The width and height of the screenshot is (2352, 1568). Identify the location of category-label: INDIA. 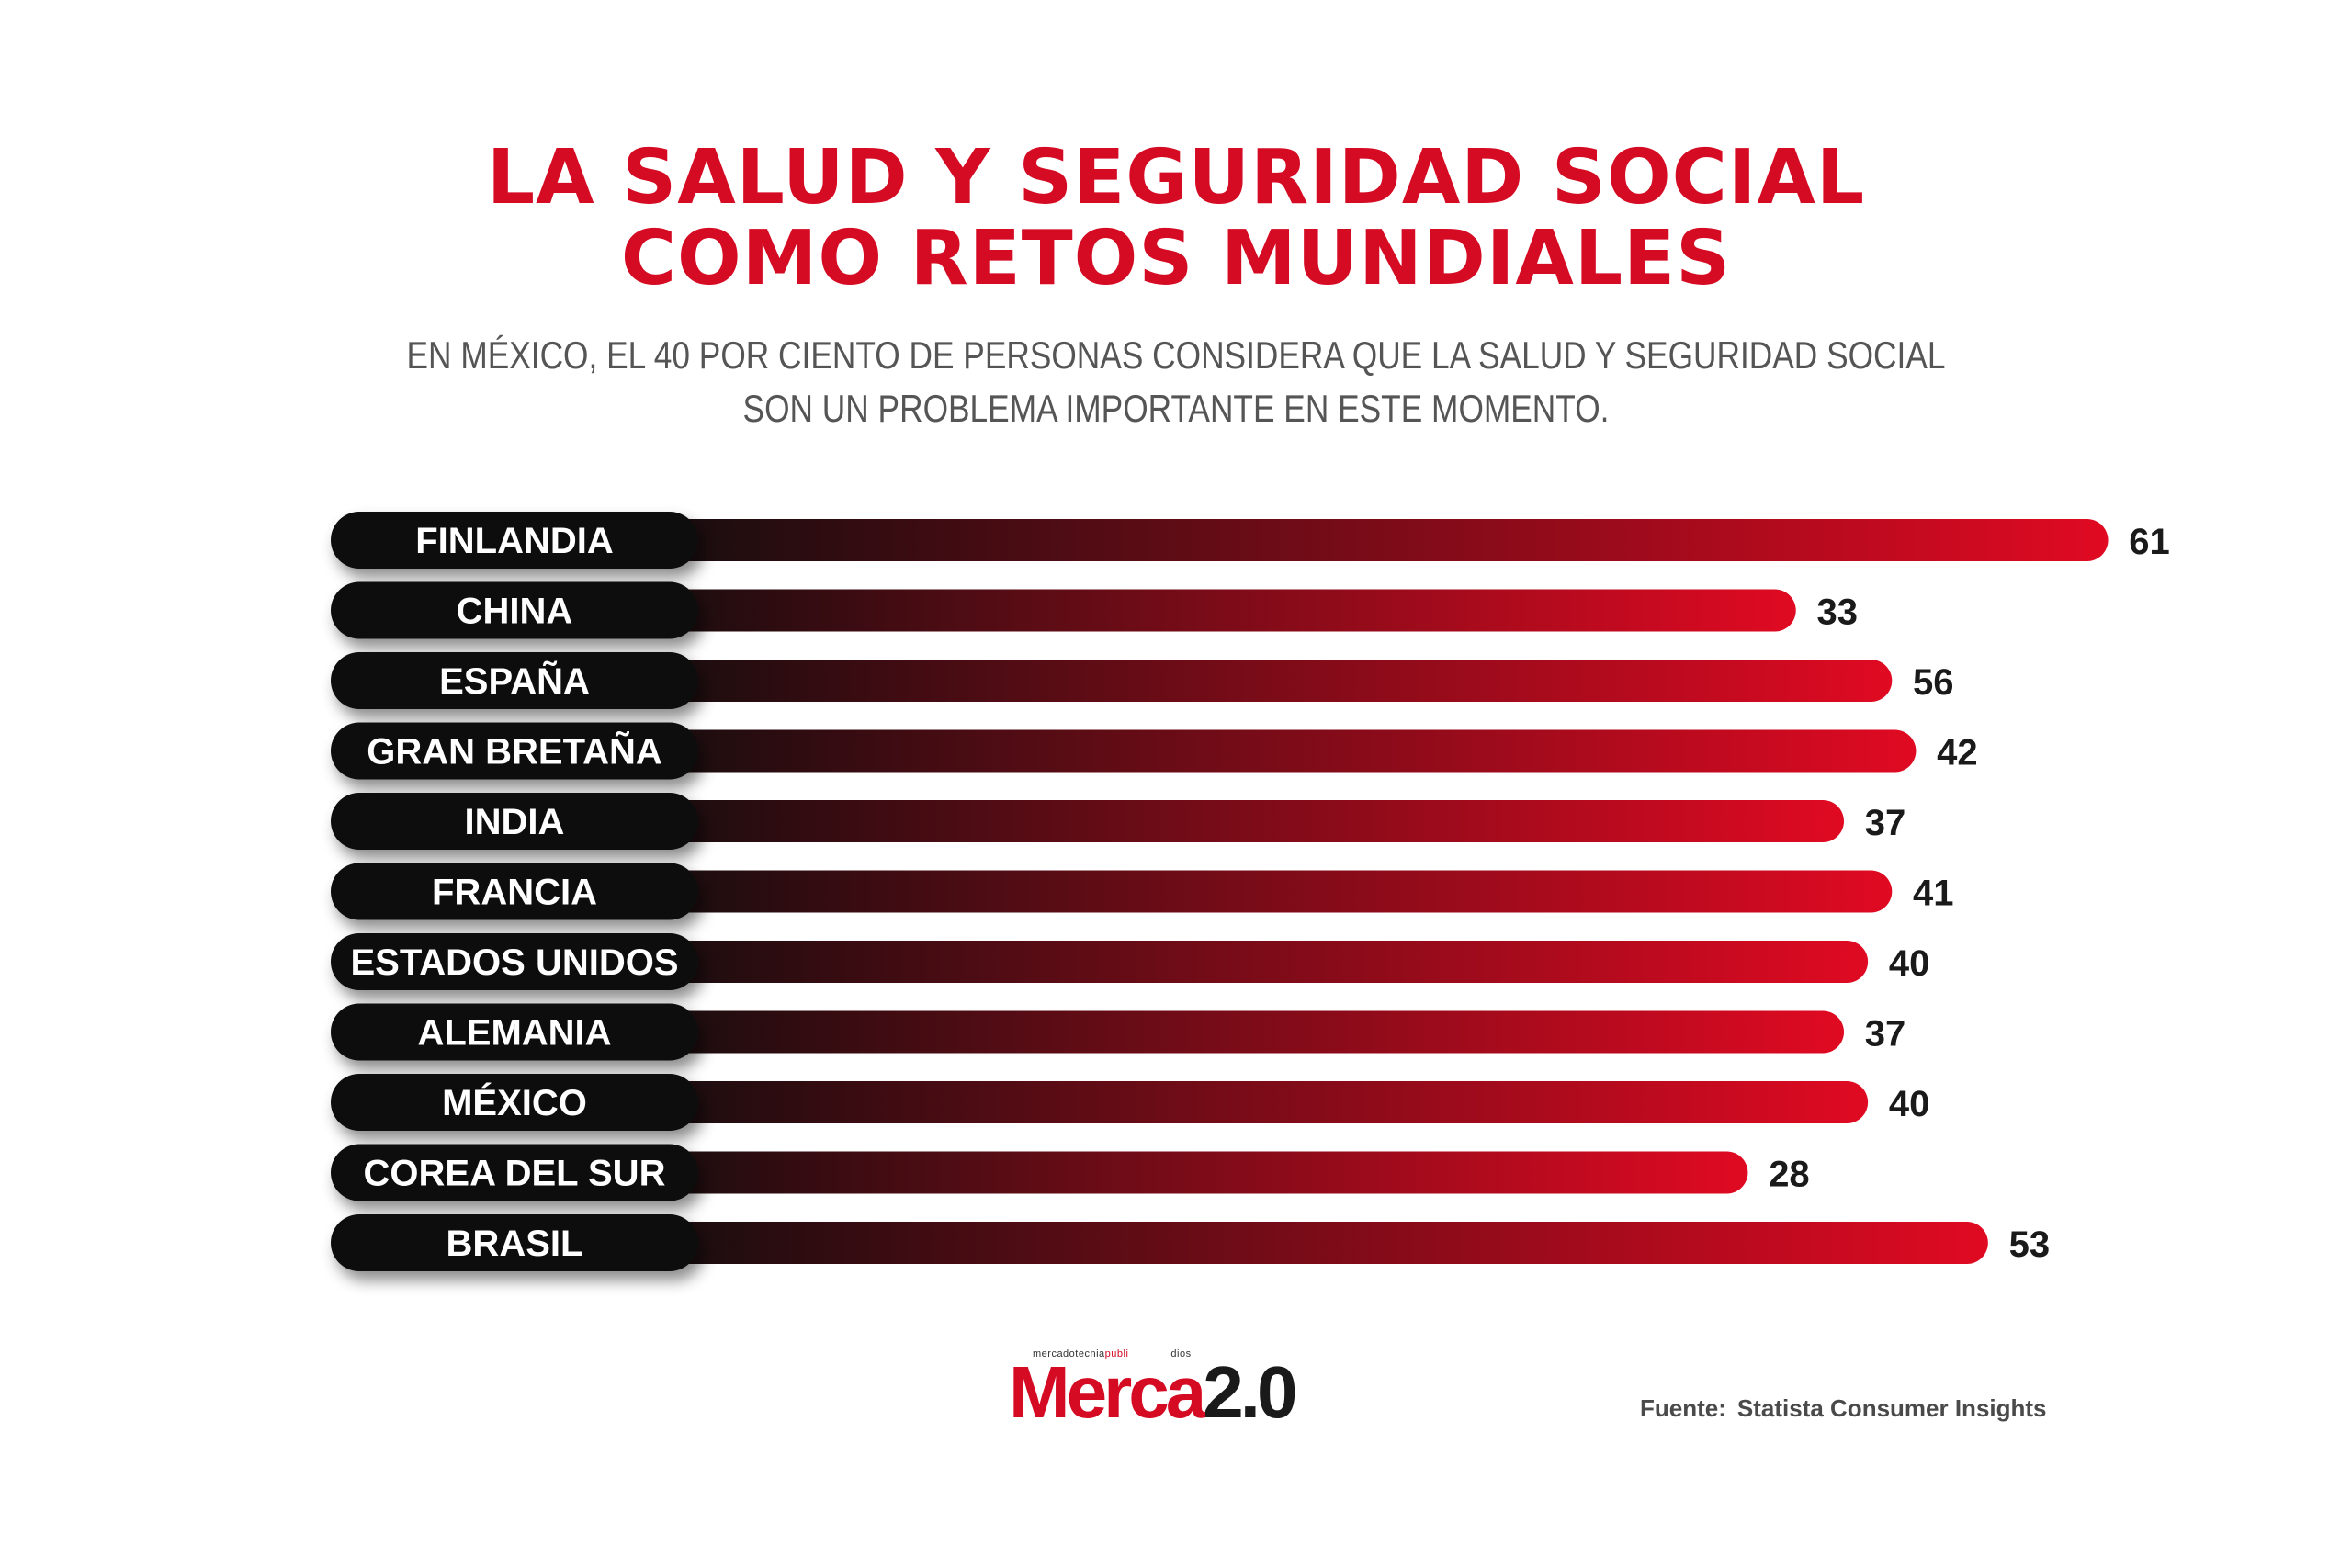
(515, 822).